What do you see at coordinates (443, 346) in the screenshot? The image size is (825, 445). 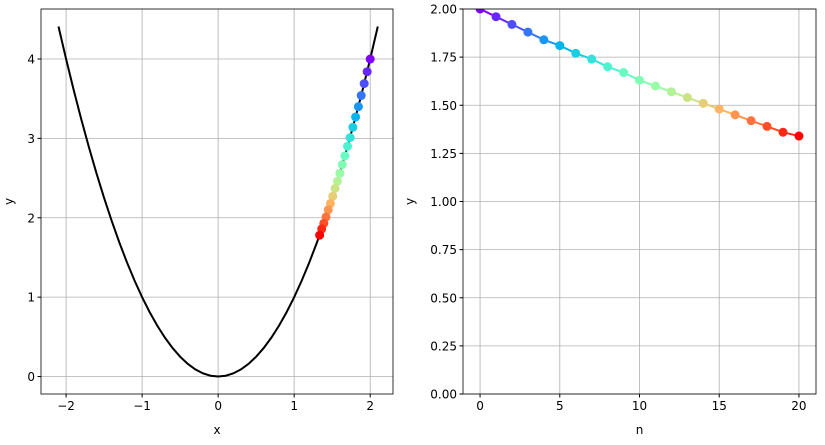 I see `y-tick-label: 0.25` at bounding box center [443, 346].